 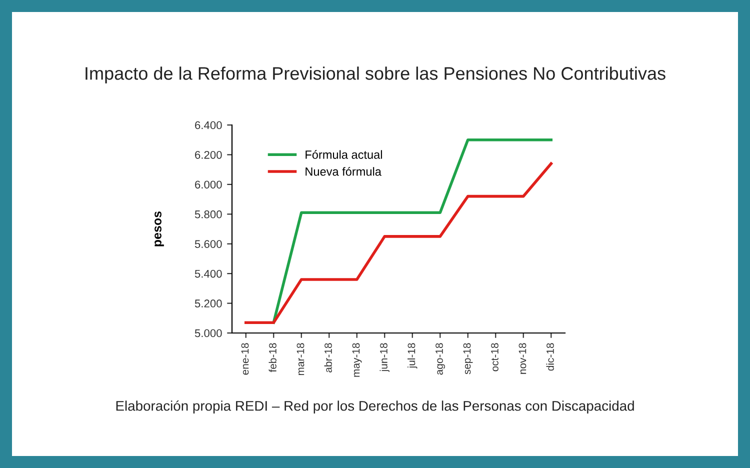 I want to click on x-tick-label: mar-18, so click(x=300, y=359).